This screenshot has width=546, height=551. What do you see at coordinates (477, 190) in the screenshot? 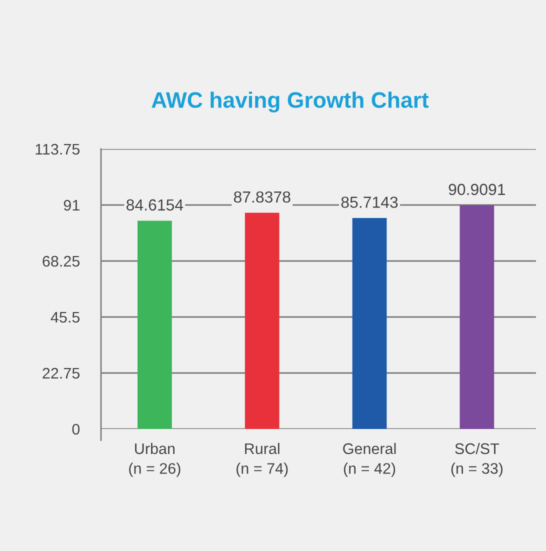
I see `data-label: 90.9091` at bounding box center [477, 190].